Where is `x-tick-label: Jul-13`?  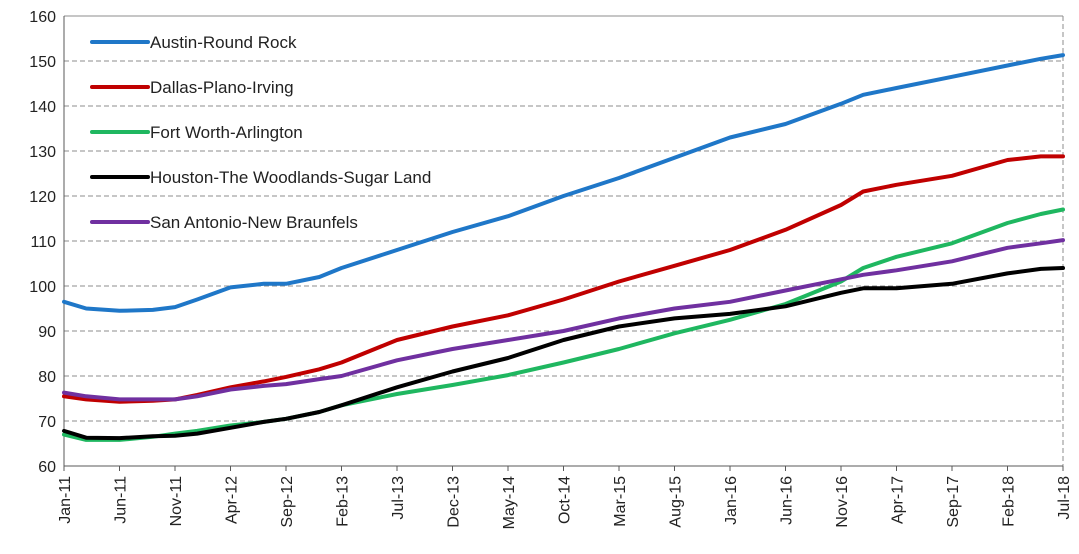
x-tick-label: Jul-13 is located at coordinates (398, 498).